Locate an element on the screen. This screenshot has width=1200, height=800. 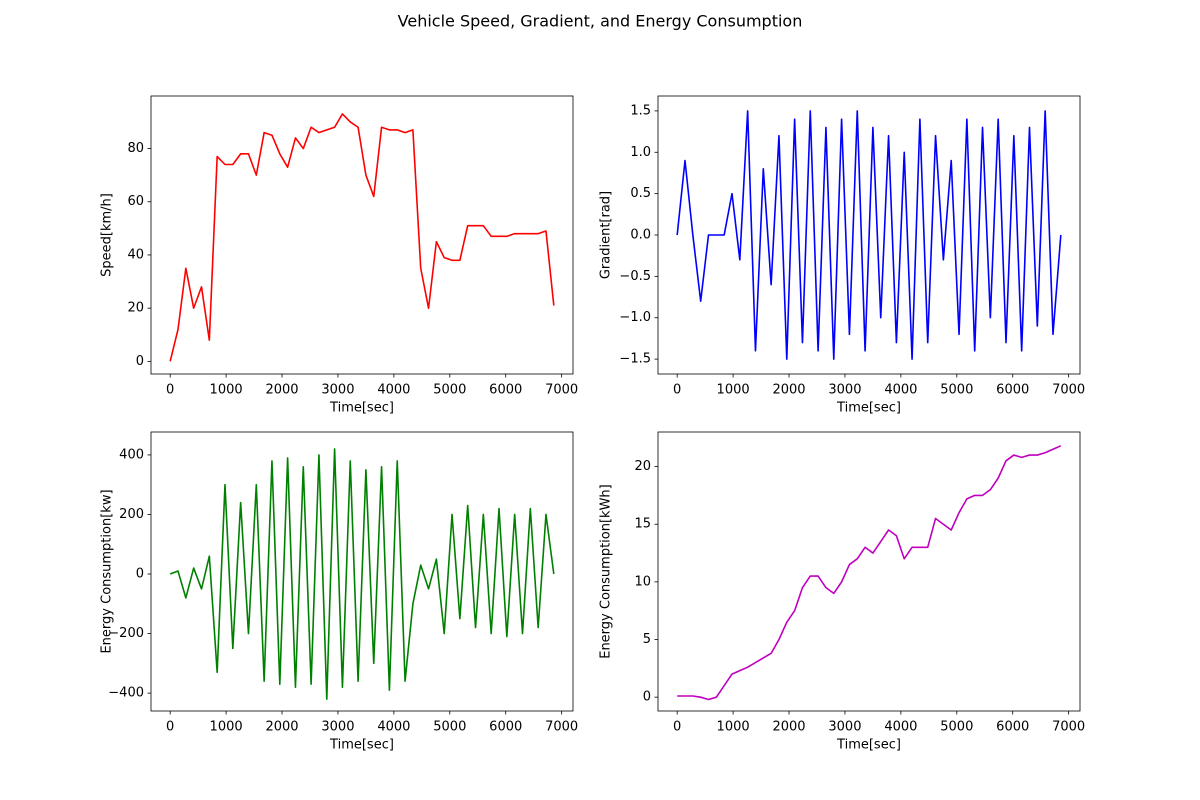
y-tick-label: 40 is located at coordinates (135, 254).